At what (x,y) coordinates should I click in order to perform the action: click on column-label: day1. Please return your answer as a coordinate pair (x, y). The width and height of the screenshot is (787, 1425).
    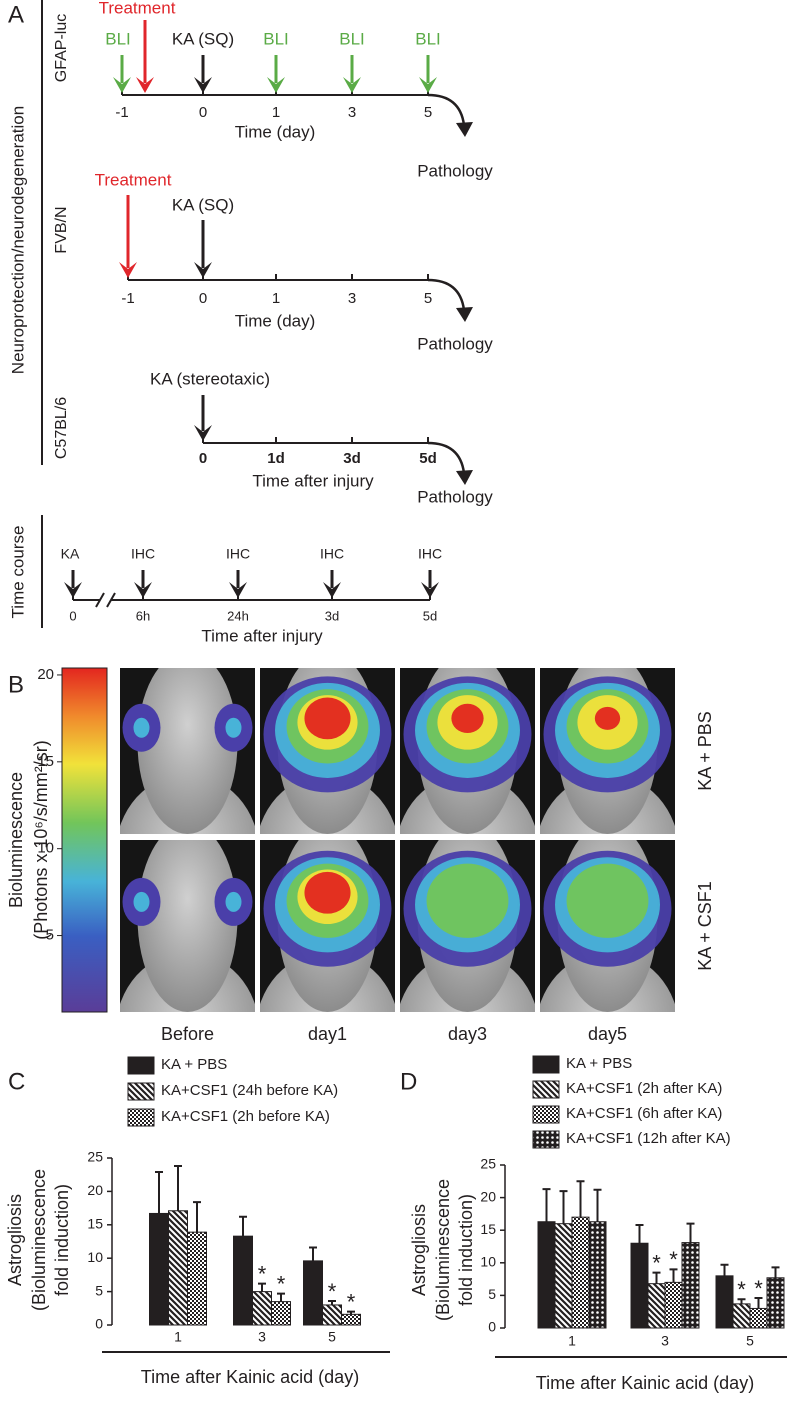
    Looking at the image, I should click on (327, 1034).